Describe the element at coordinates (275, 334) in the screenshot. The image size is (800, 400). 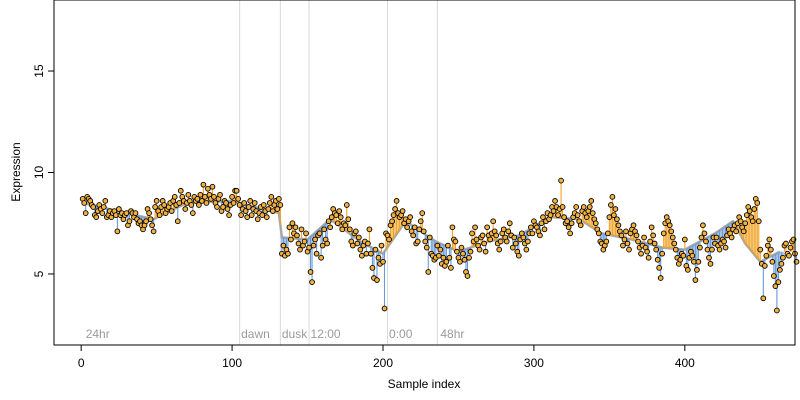
I see `event-labels: 24hr dawn dusk 12:00 0:00 48hr` at that location.